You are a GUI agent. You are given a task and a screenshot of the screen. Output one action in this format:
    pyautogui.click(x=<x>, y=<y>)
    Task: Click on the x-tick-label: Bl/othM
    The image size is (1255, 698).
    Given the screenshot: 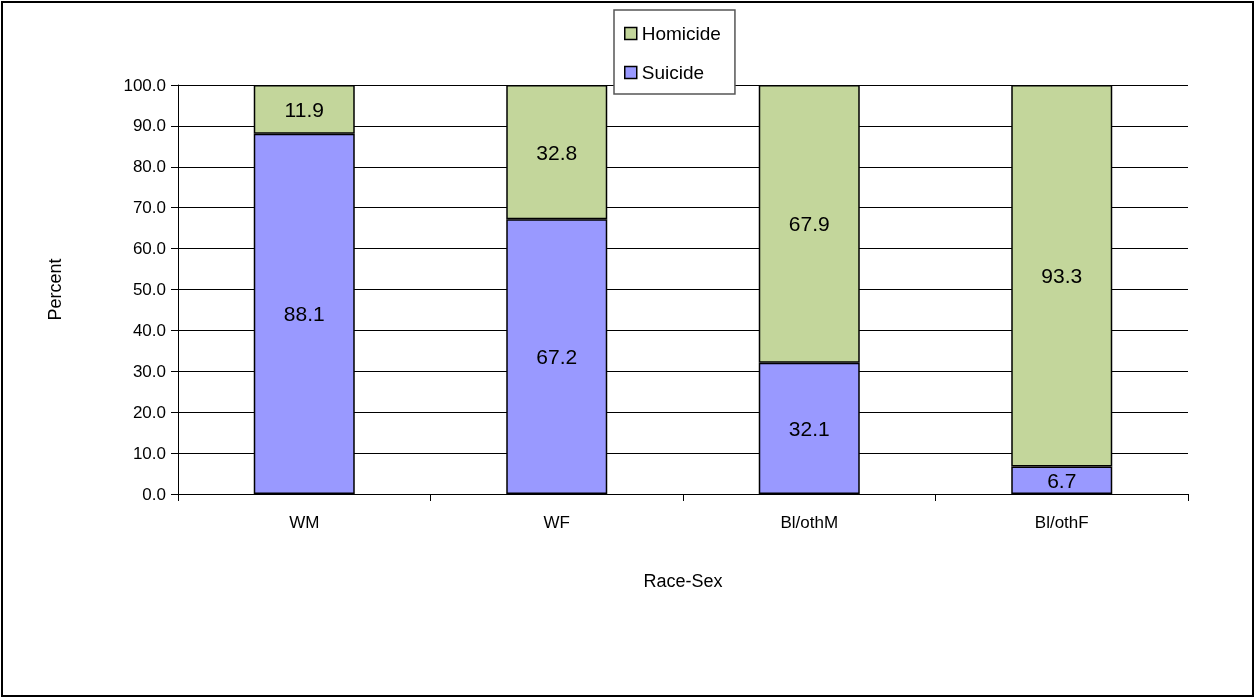 What is the action you would take?
    pyautogui.click(x=809, y=522)
    